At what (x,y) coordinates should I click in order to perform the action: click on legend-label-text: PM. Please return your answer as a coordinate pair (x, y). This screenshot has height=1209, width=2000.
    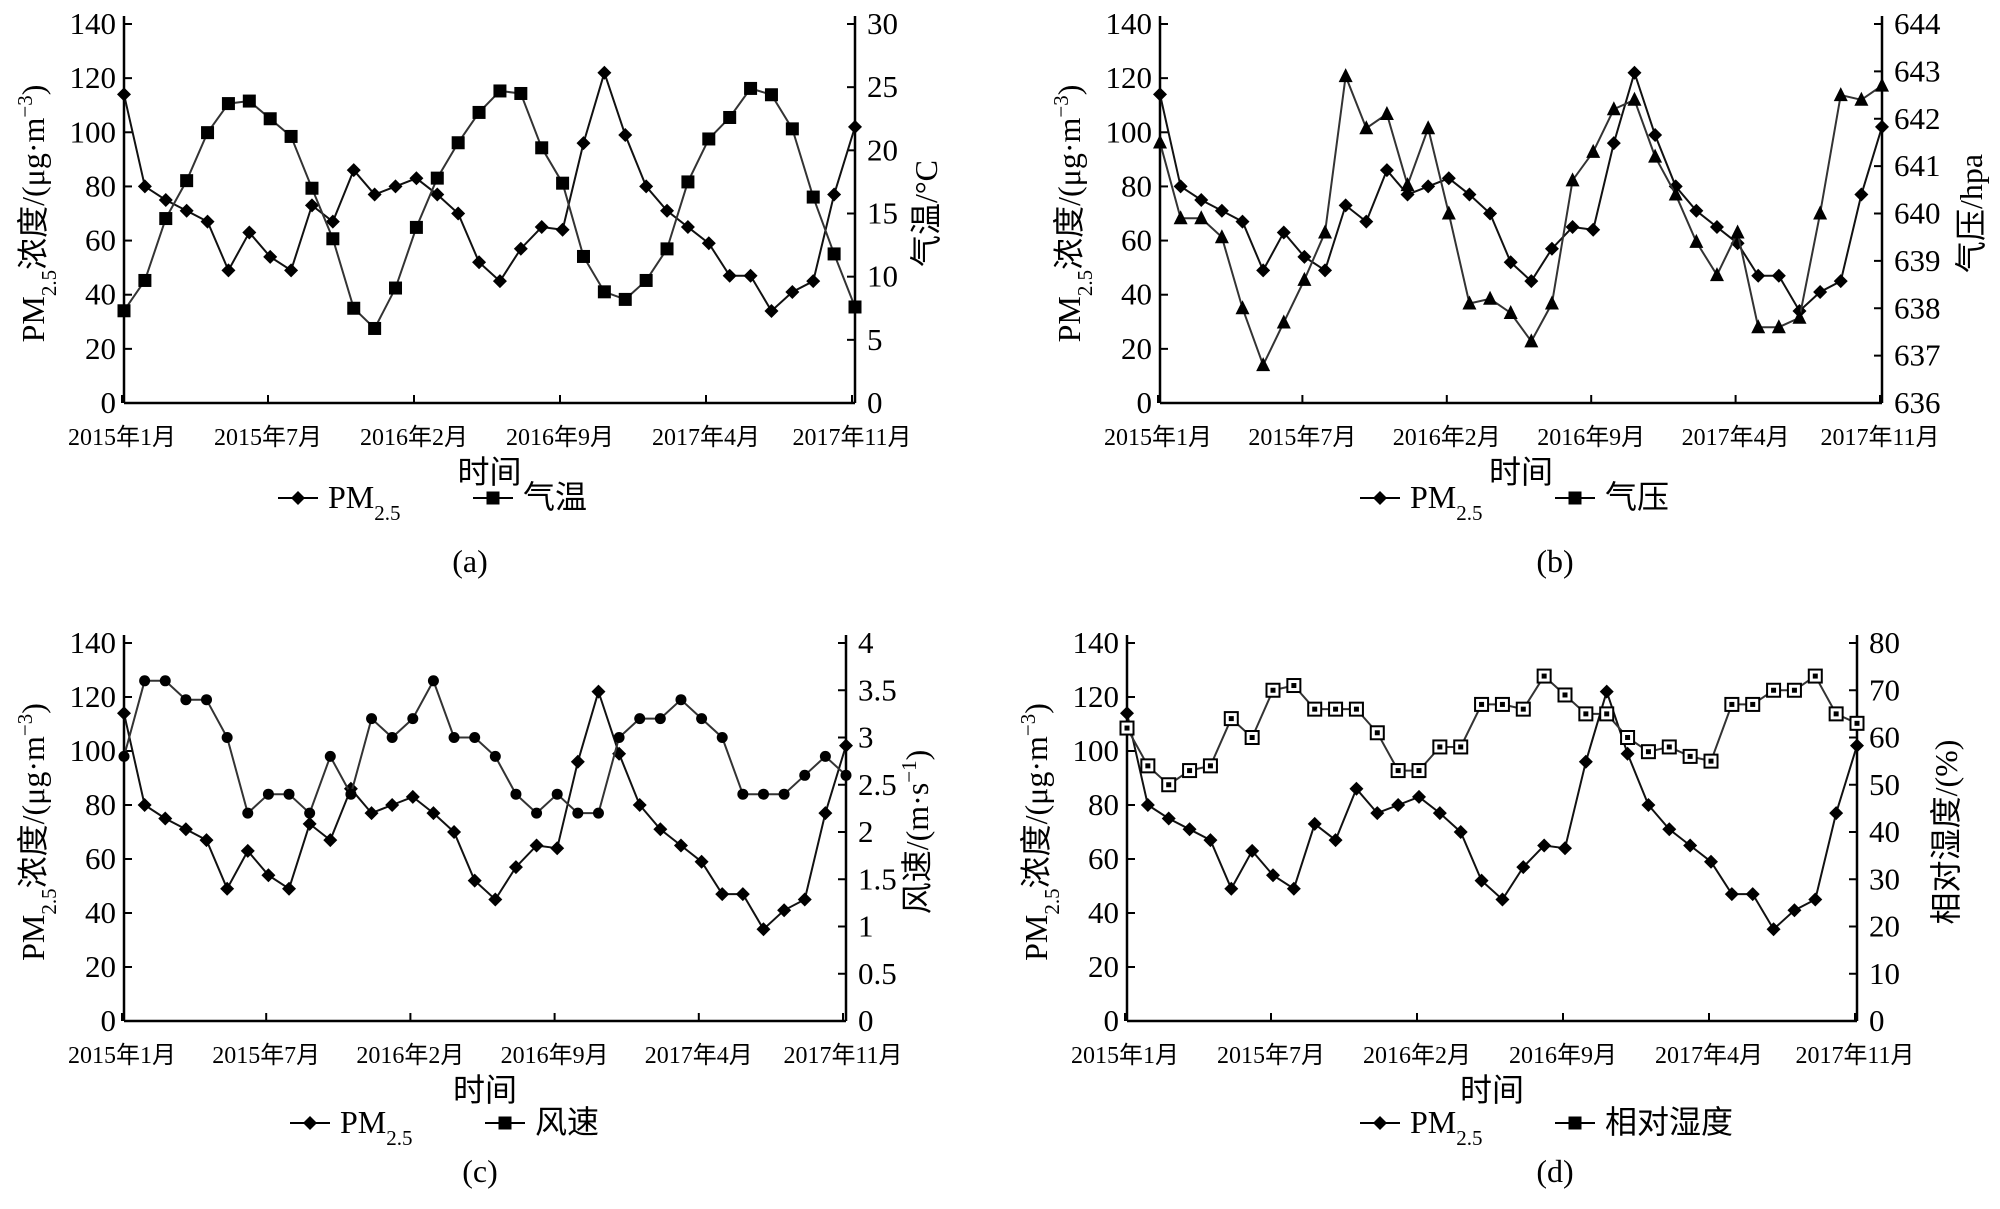
    Looking at the image, I should click on (351, 497).